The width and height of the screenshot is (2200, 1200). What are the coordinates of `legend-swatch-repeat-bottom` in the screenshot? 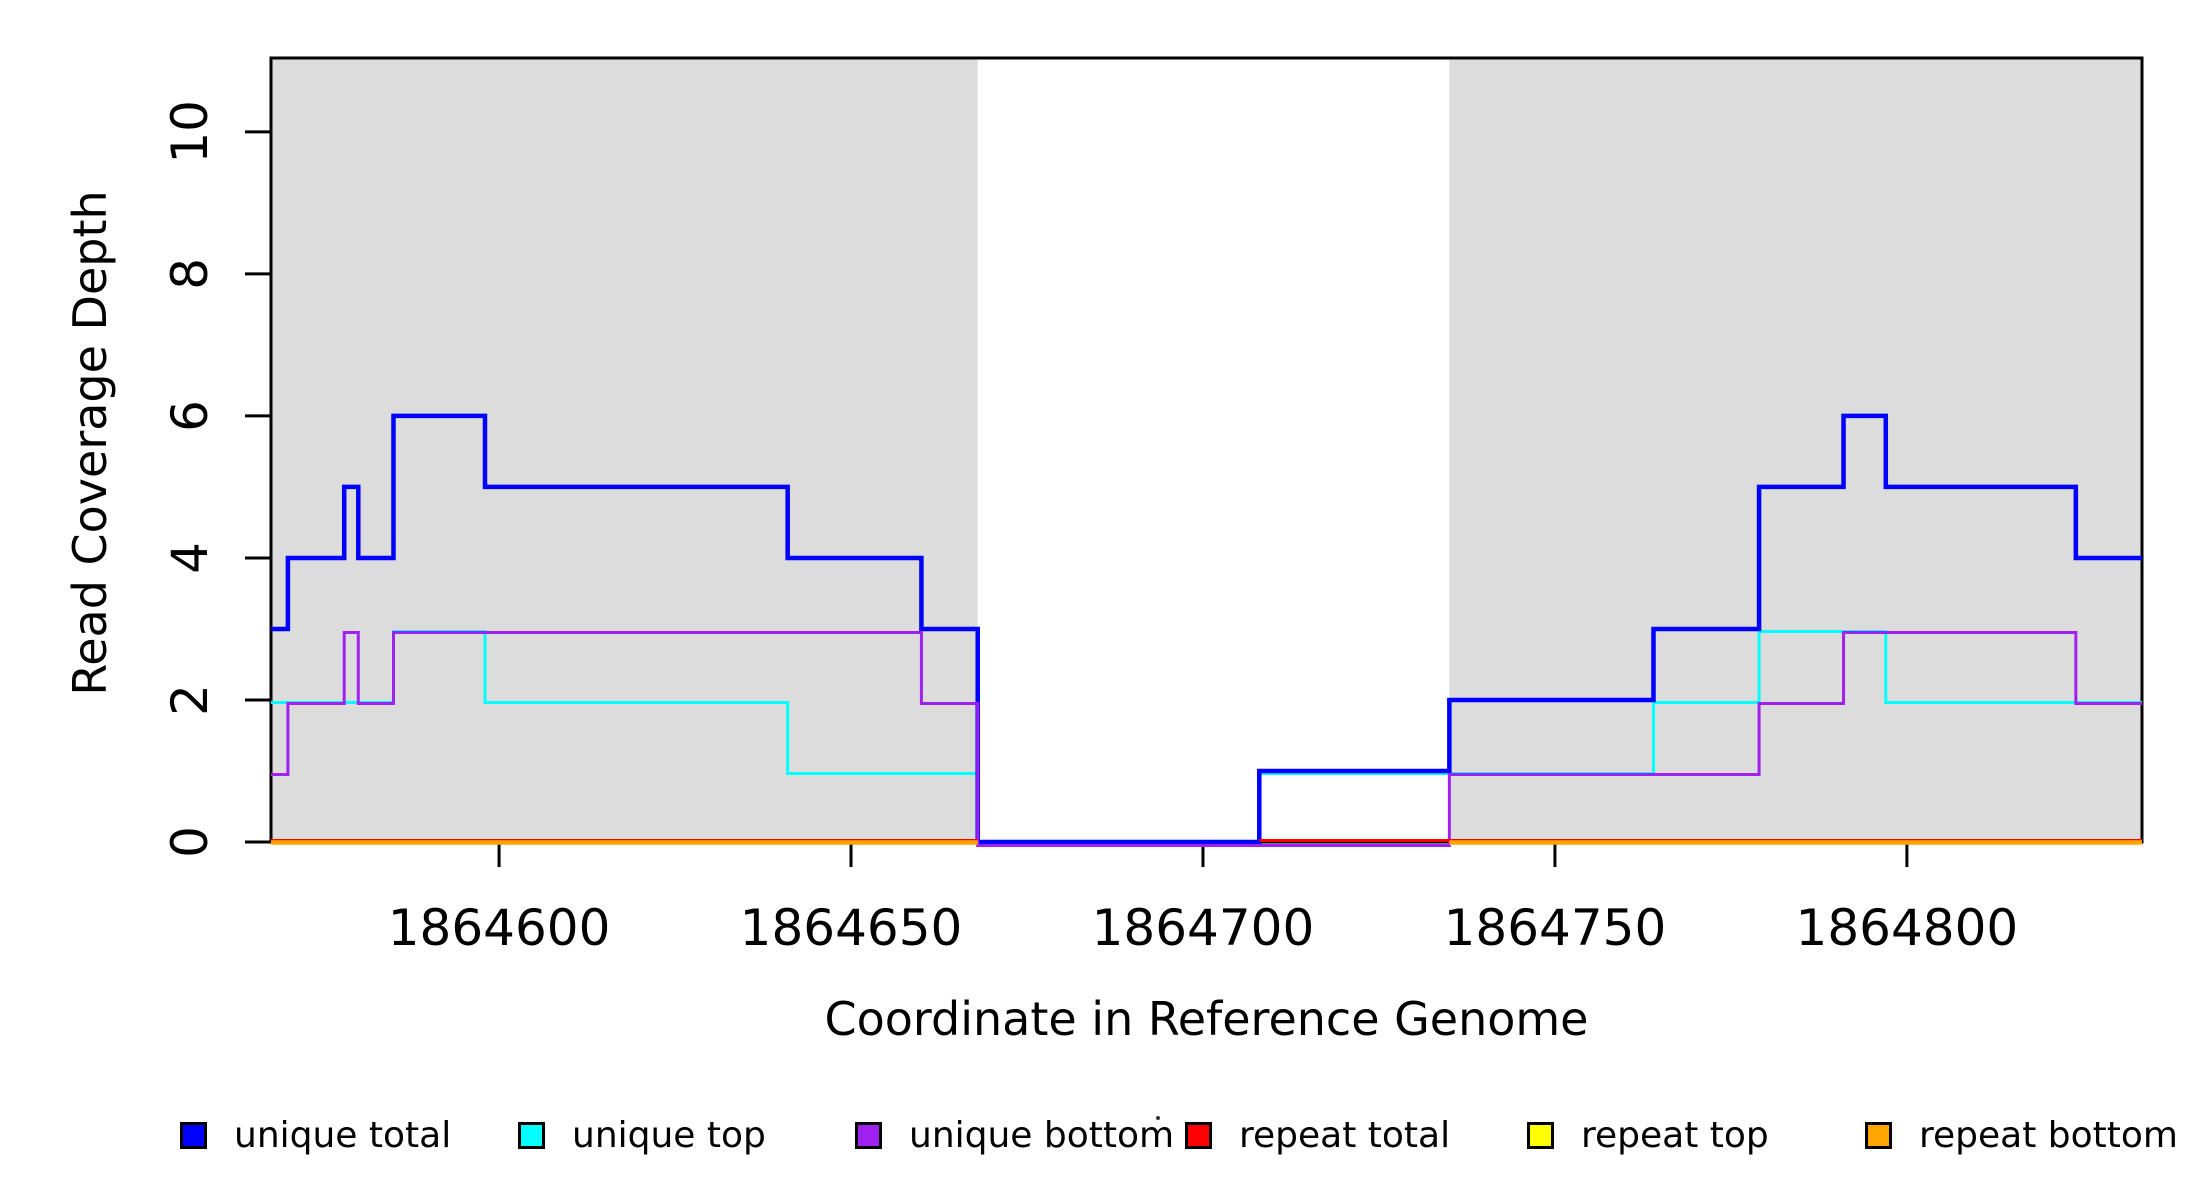 It's located at (1878, 1135).